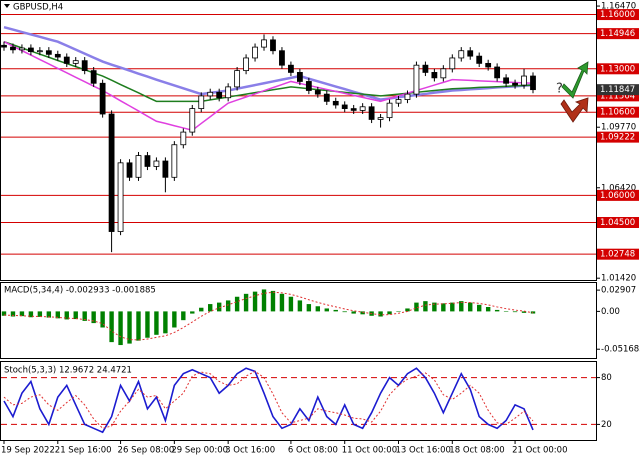 This screenshot has width=640, height=457. I want to click on level-label: 1.11504, so click(617, 96).